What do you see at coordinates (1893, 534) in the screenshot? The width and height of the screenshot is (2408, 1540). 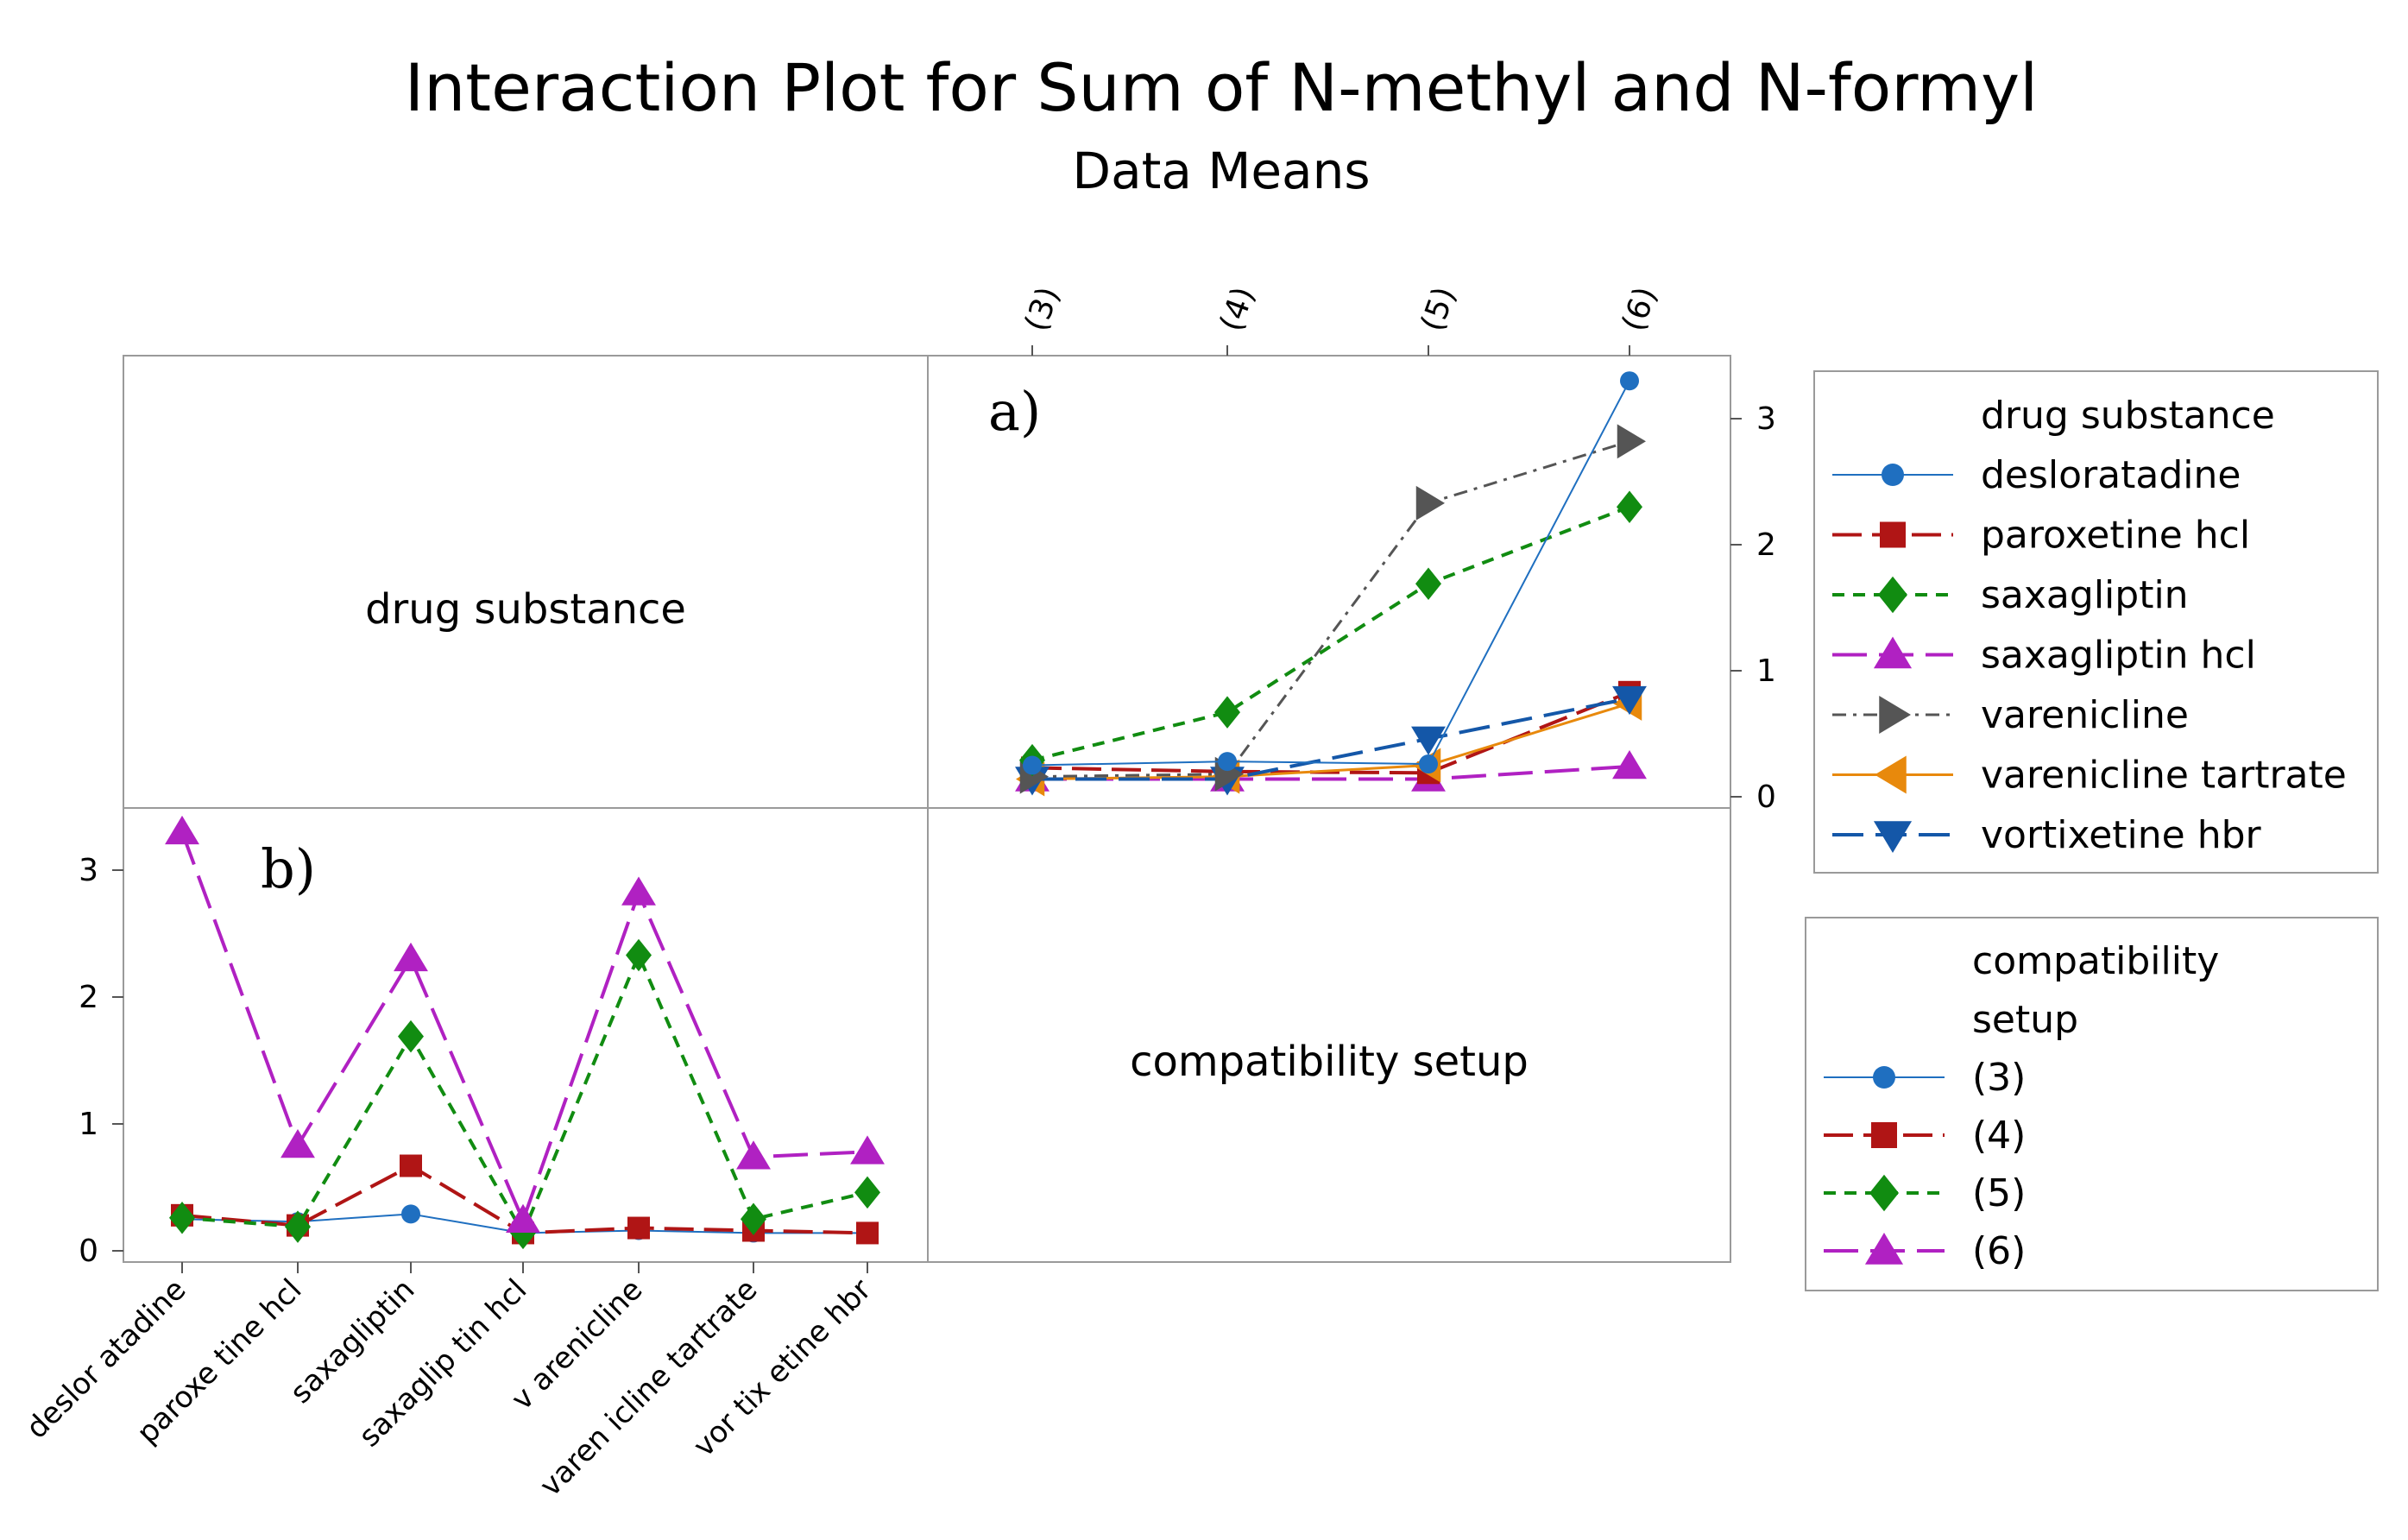 I see `legend-drug-marker-paroxetine-hcl` at bounding box center [1893, 534].